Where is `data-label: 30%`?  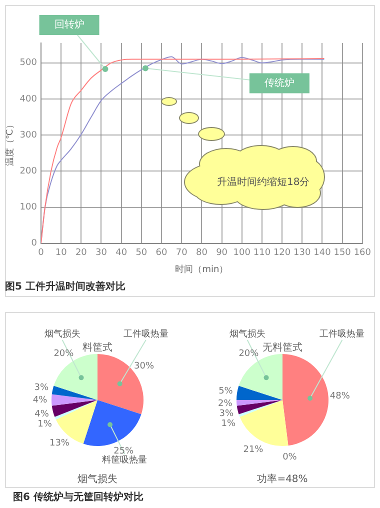 data-label: 30% is located at coordinates (144, 367).